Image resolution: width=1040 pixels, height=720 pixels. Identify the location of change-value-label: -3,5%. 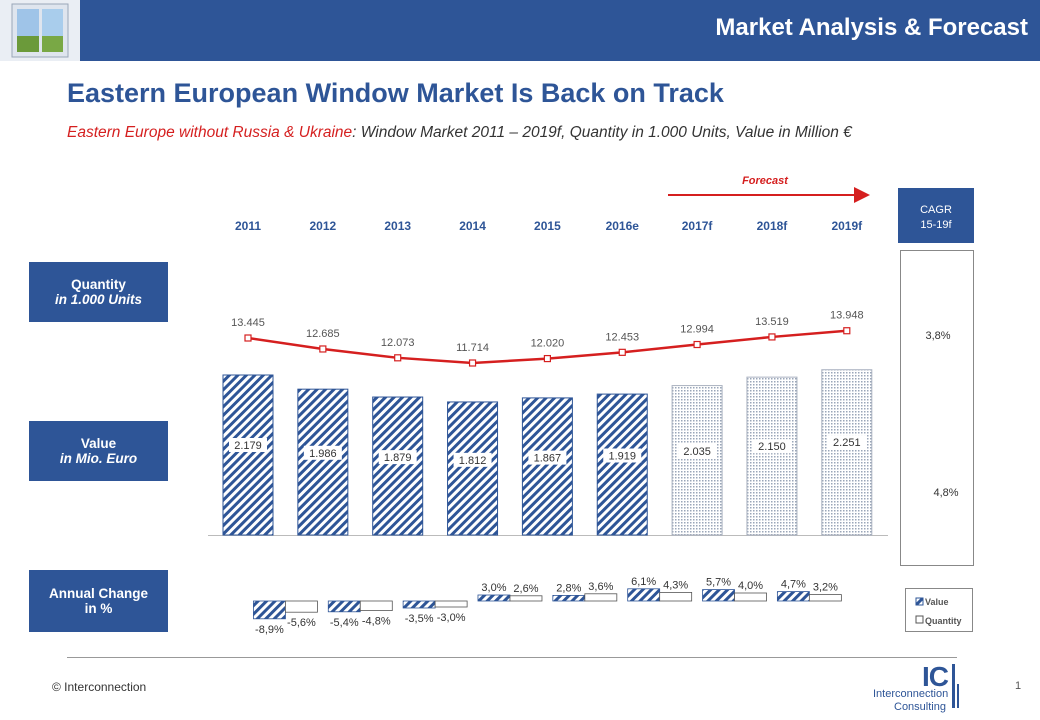
(419, 619).